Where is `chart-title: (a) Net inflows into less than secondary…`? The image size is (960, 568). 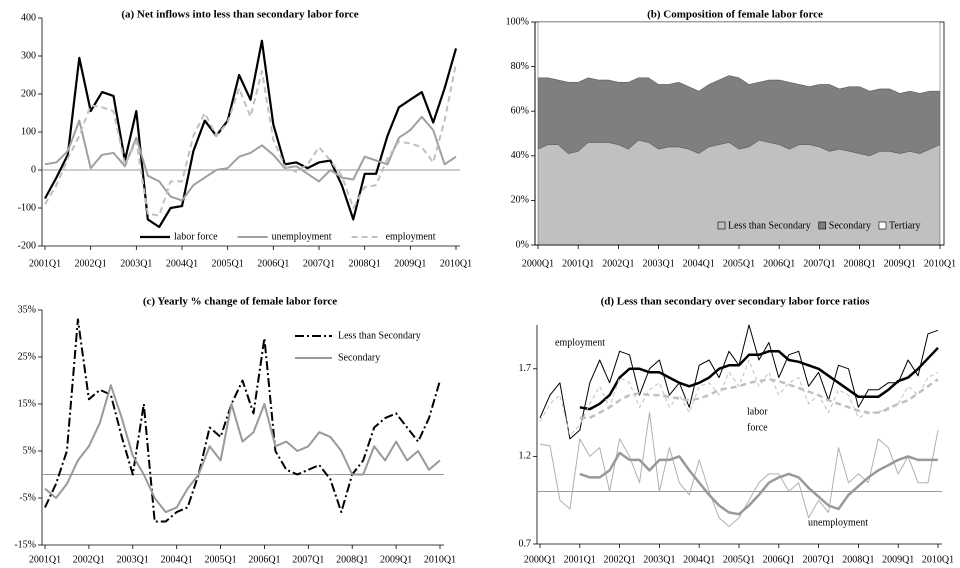 chart-title: (a) Net inflows into less than secondary… is located at coordinates (239, 15).